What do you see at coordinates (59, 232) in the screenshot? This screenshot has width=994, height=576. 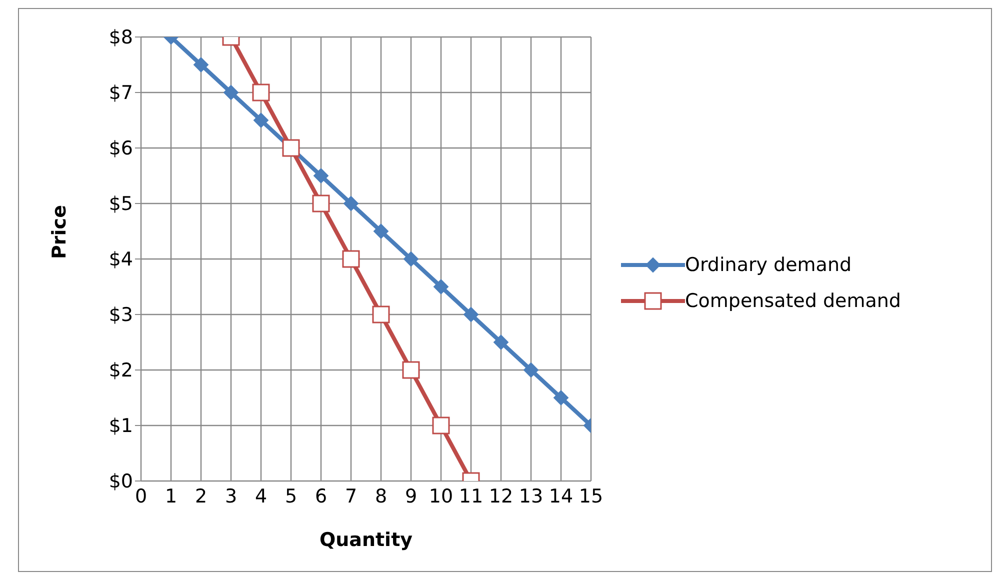 I see `y-axis-title: Price` at bounding box center [59, 232].